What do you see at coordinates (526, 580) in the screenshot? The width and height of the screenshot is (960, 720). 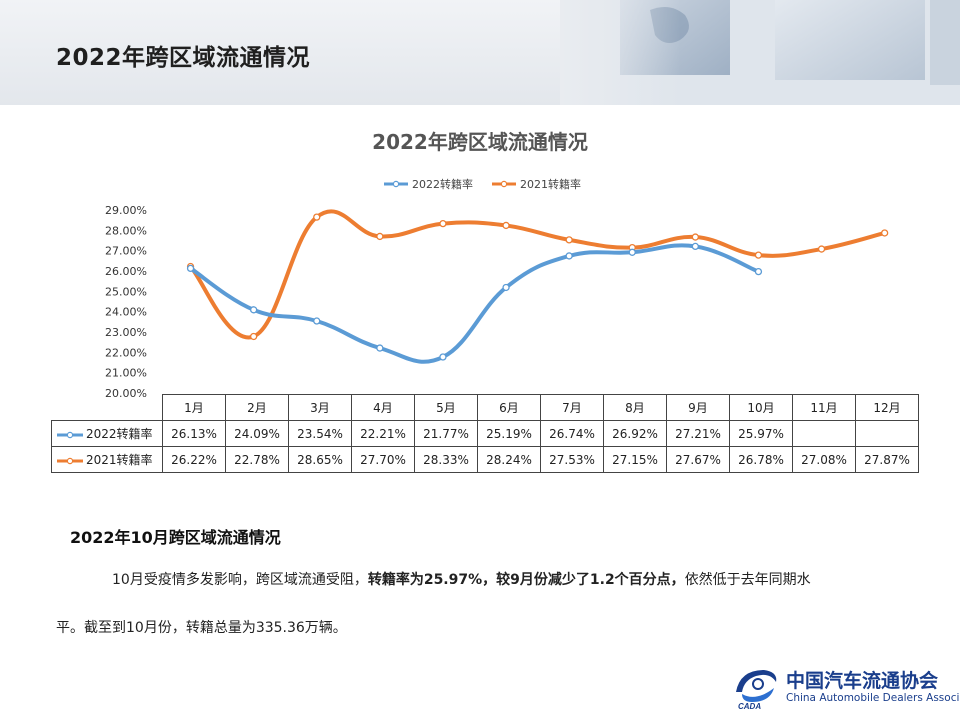 I see `para-text-bold: 转籍率为25.97%，较9月份减少了1.2个百分点，` at bounding box center [526, 580].